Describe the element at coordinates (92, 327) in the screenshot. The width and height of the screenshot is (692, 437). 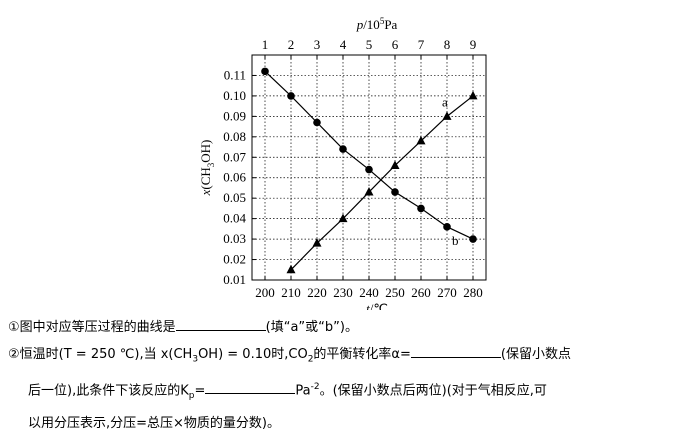
I see `text-segment: ①图中对应等压过程的曲线是` at that location.